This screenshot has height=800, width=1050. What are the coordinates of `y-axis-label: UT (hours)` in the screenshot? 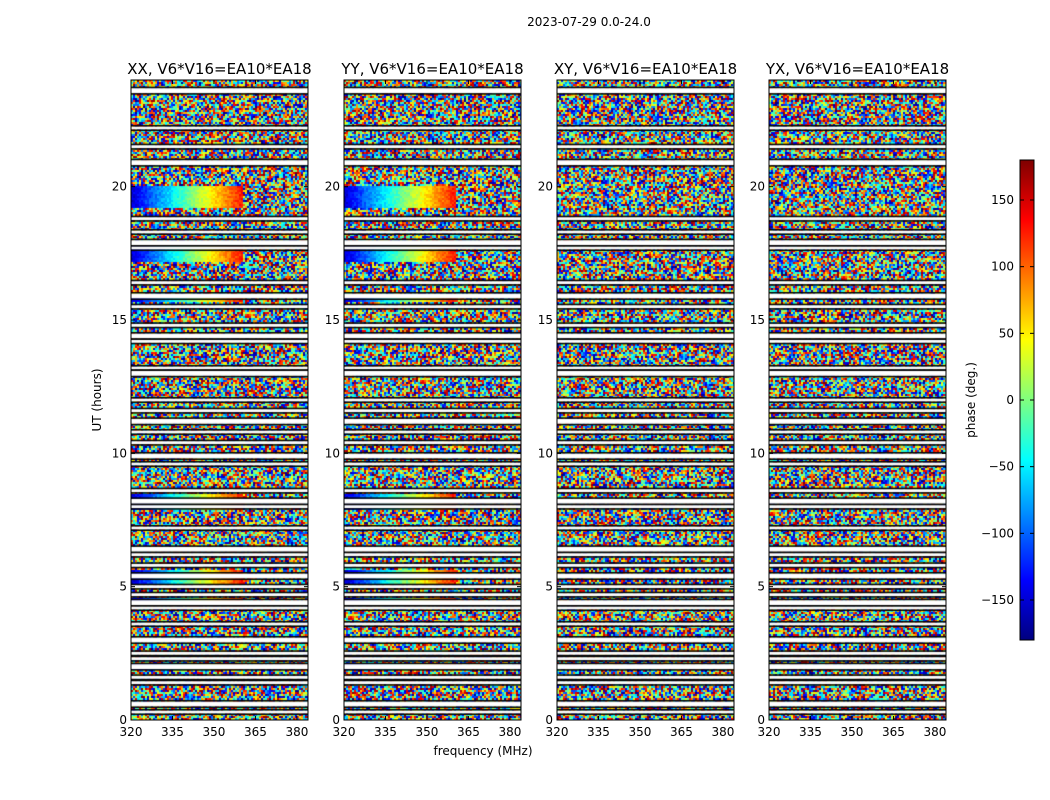 It's located at (97, 399).